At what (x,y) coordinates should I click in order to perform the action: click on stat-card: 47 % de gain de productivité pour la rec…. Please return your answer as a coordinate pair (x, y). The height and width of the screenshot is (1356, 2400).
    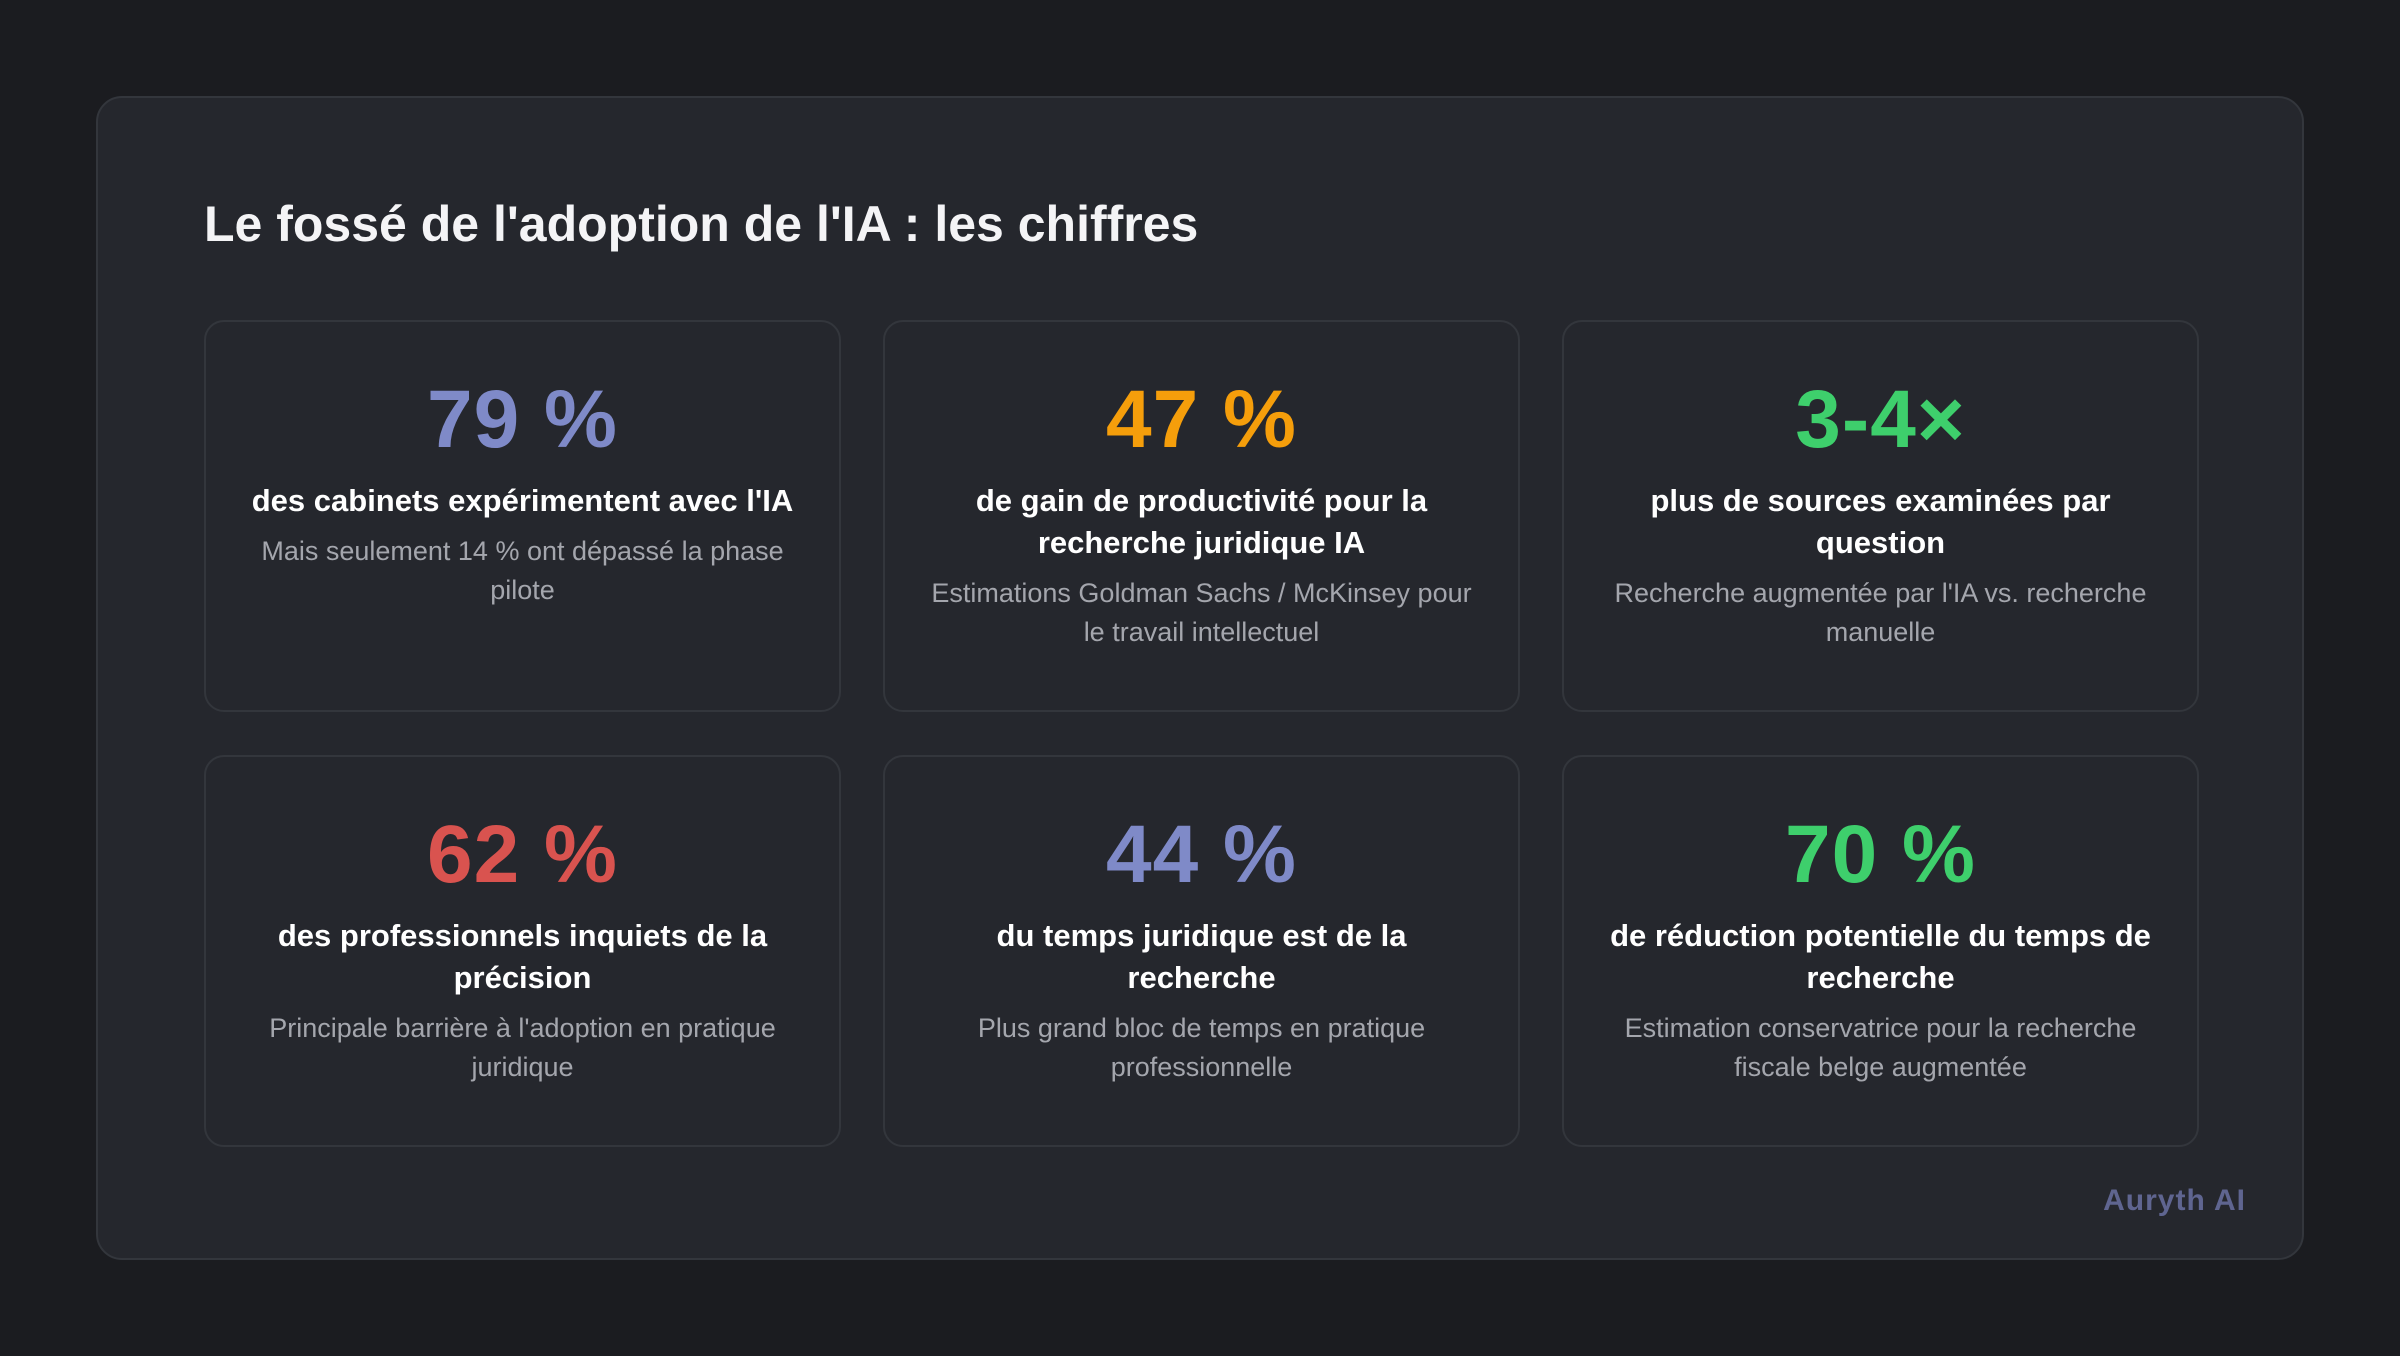
    Looking at the image, I should click on (1201, 516).